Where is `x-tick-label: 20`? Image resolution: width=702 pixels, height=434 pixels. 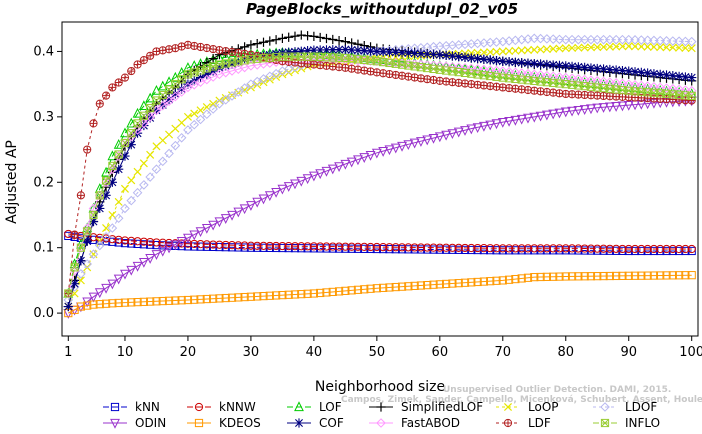 x-tick-label: 20 is located at coordinates (188, 352).